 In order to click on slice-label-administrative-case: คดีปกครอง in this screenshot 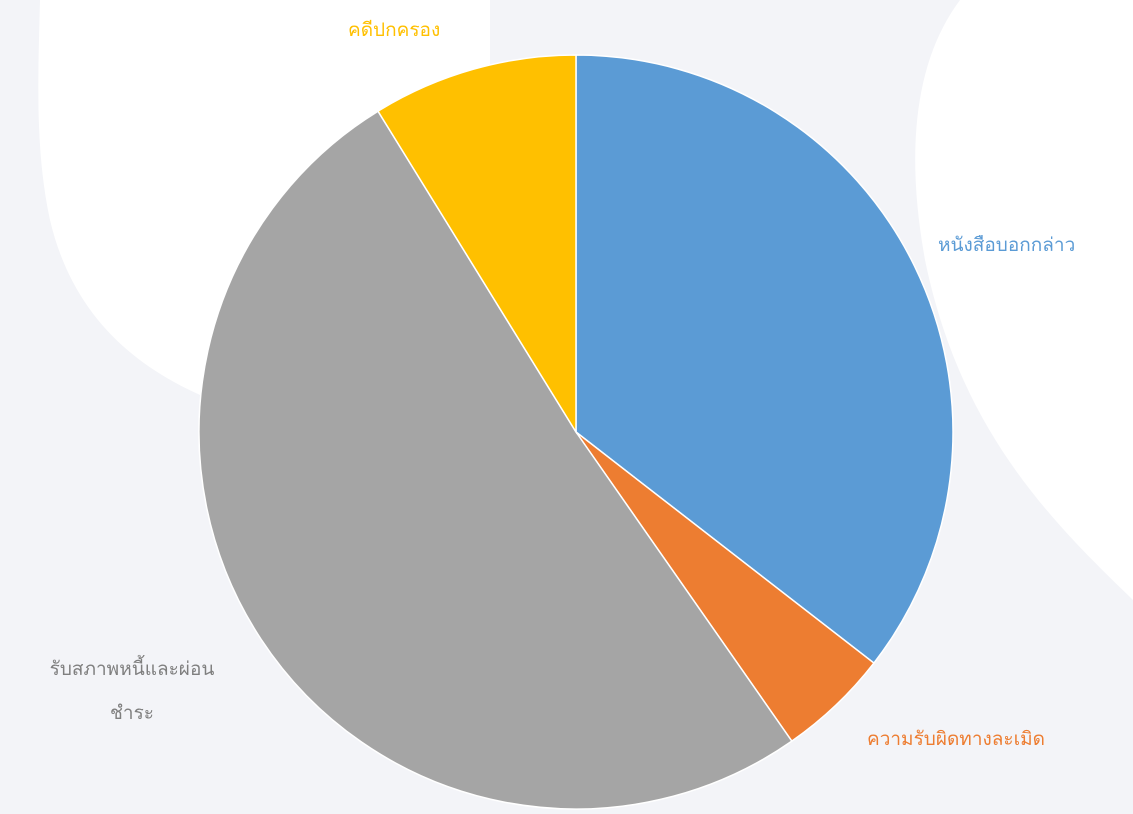, I will do `click(394, 30)`.